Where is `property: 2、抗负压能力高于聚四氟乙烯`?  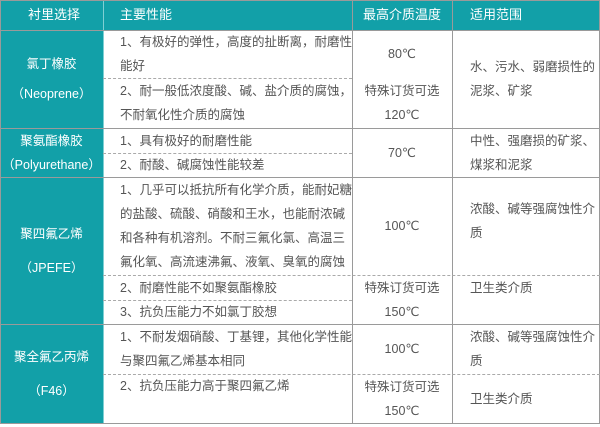
property: 2、抗负压能力高于聚四氟乙烯 is located at coordinates (205, 386).